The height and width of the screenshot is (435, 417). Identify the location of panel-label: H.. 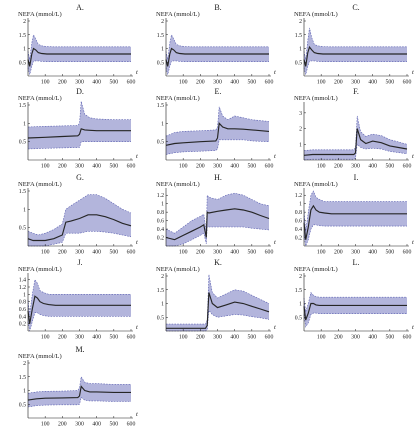
(218, 177).